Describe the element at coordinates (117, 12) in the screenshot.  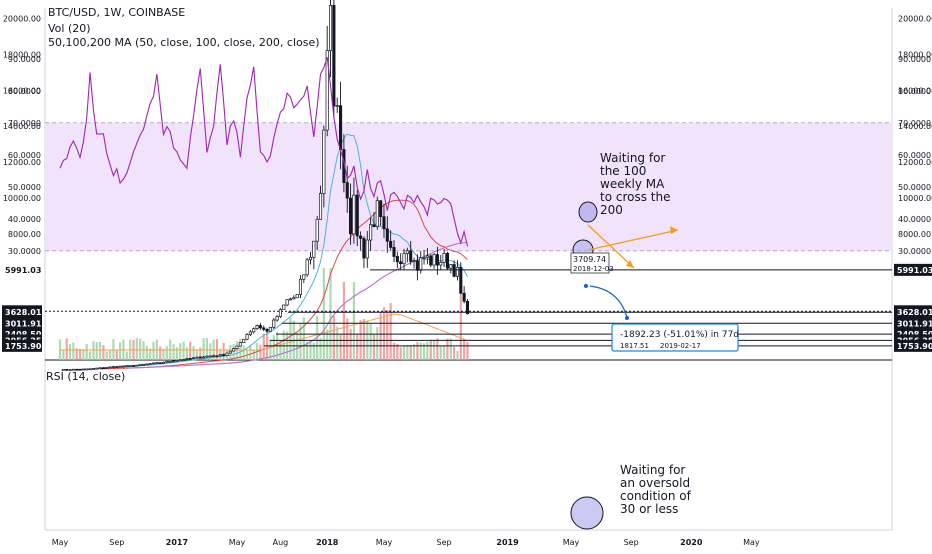
I see `chart-title: BTC/USD, 1W, COINBASE` at that location.